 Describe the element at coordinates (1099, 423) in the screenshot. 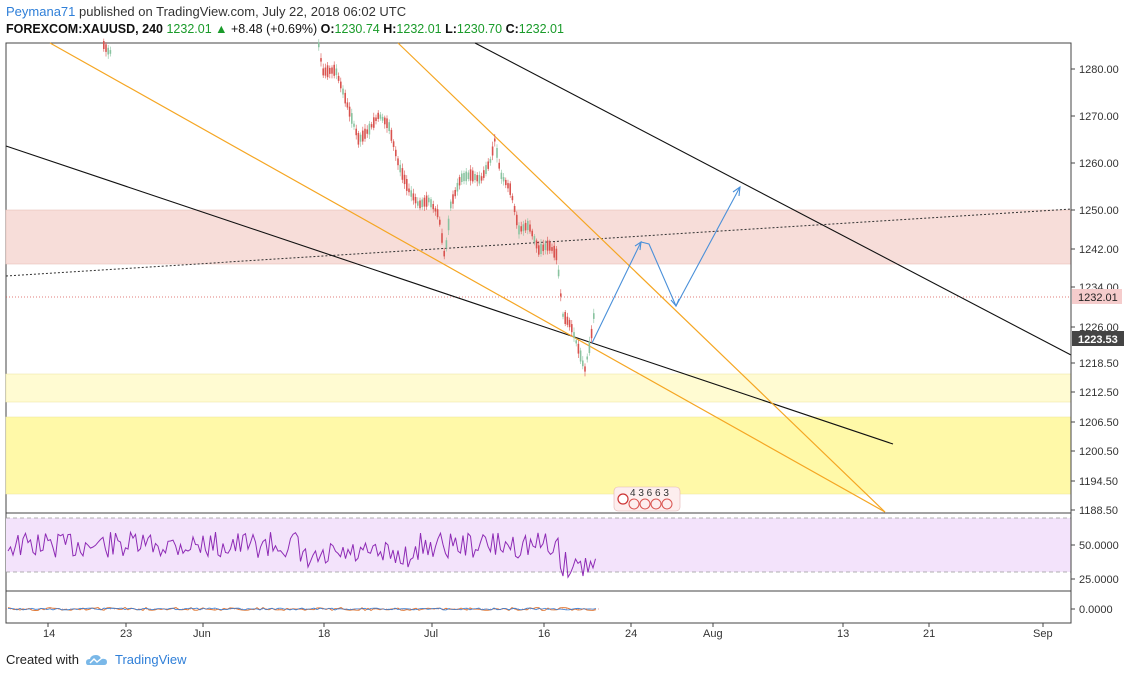

I see `price-tick-label: 1206.50` at that location.